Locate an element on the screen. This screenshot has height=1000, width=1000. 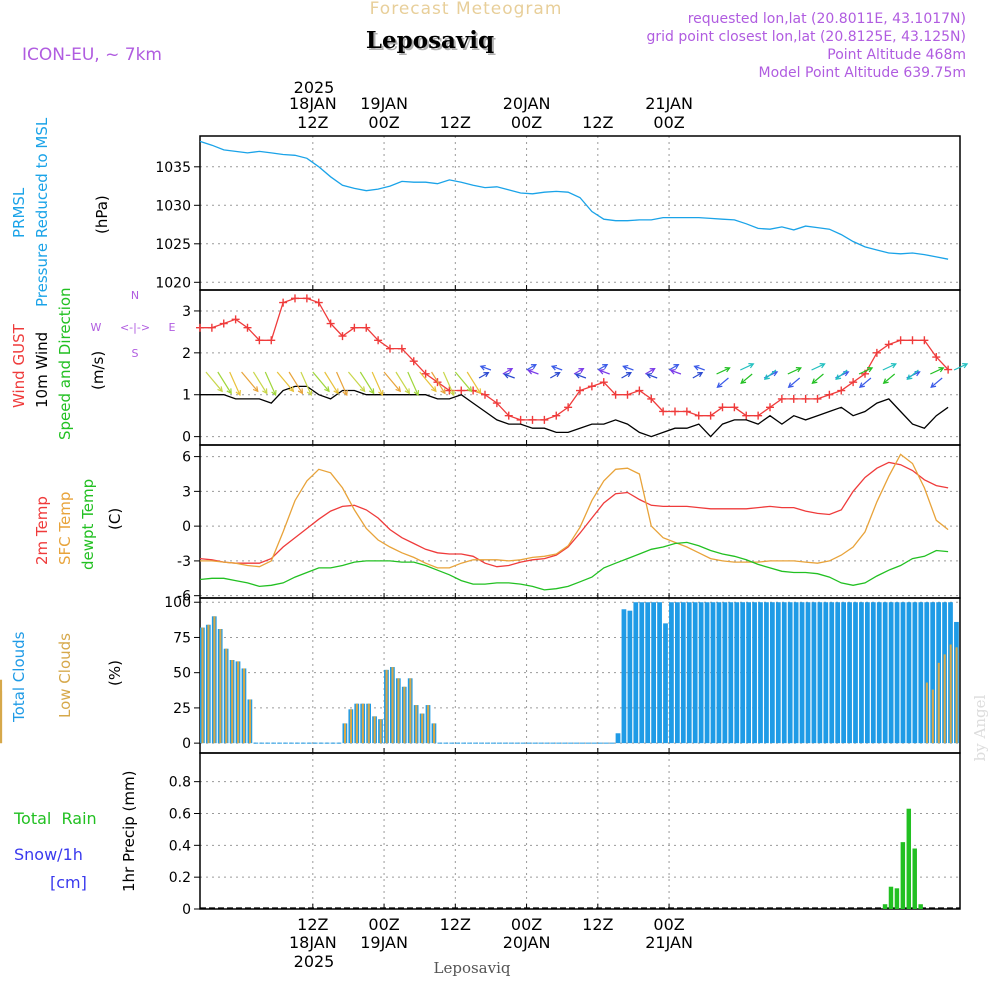
compass-n: N is located at coordinates (135, 295).